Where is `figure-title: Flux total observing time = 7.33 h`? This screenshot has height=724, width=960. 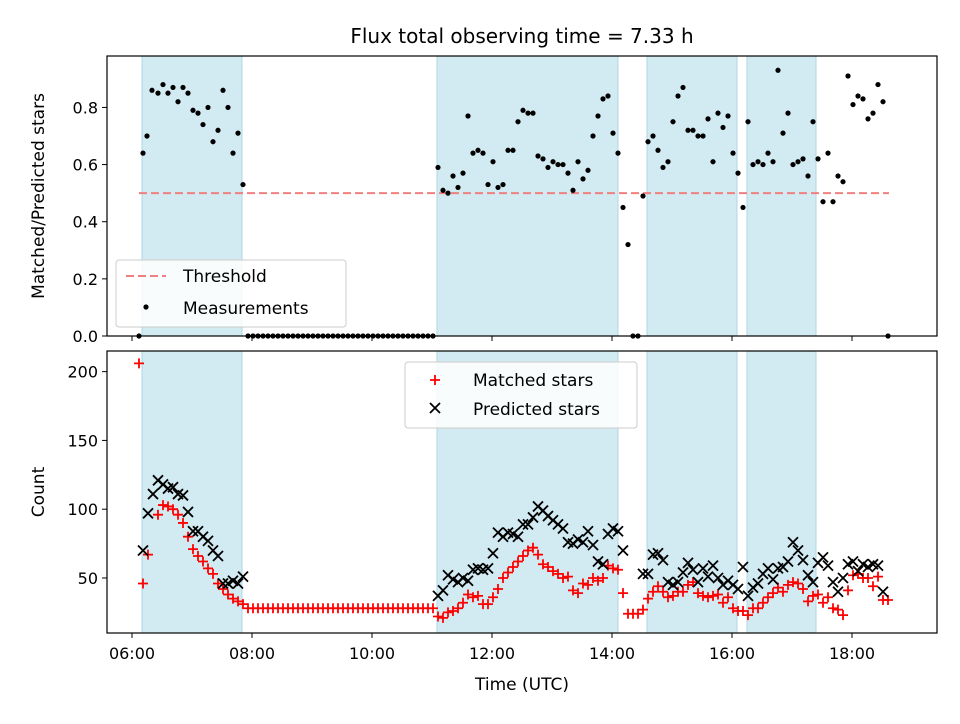
figure-title: Flux total observing time = 7.33 h is located at coordinates (521, 36).